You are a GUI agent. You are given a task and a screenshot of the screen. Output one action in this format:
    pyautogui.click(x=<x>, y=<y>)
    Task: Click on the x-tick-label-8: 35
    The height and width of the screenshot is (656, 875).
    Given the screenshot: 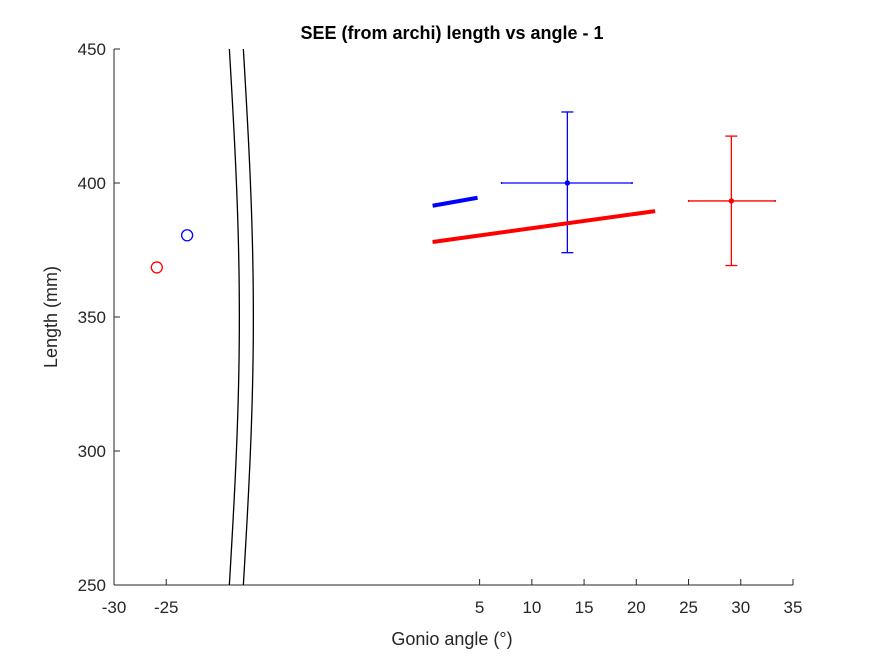 What is the action you would take?
    pyautogui.click(x=793, y=607)
    